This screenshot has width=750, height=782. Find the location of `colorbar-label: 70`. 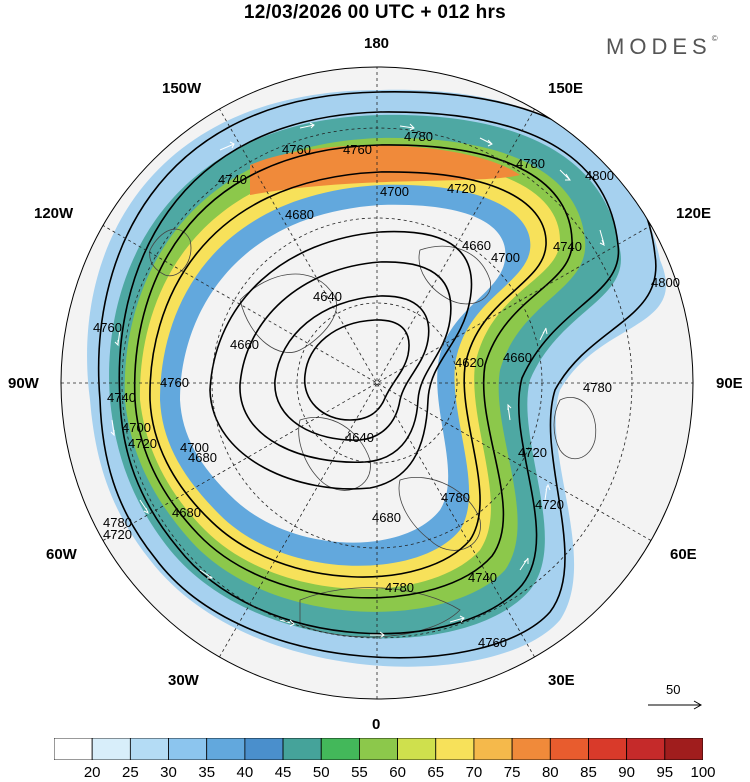

colorbar-label: 70 is located at coordinates (474, 772).